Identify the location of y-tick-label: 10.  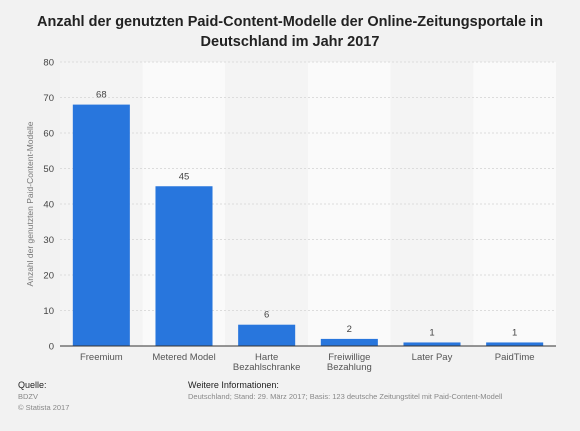
(48, 311).